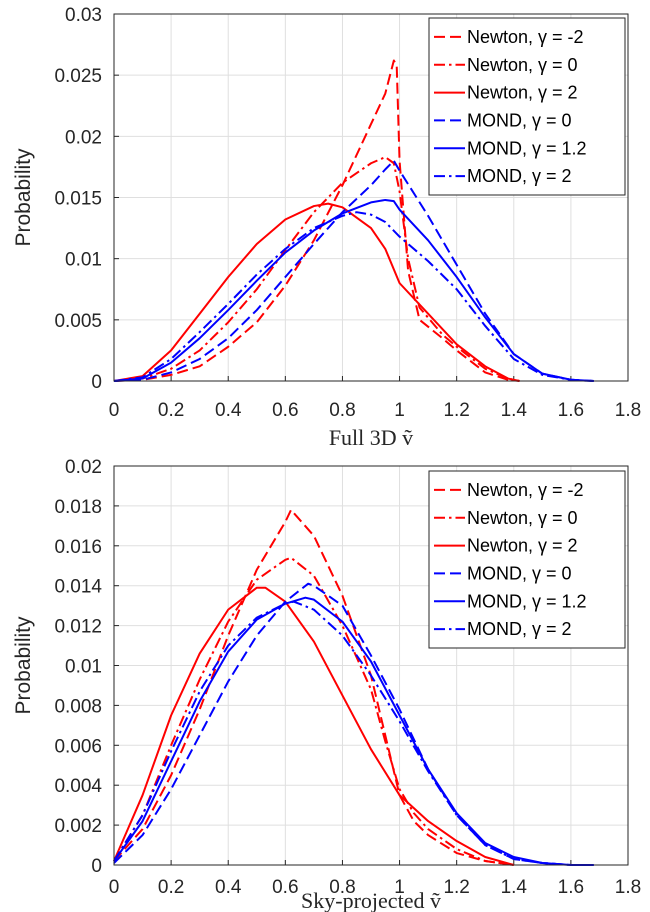 The width and height of the screenshot is (650, 912). Describe the element at coordinates (78, 547) in the screenshot. I see `y-tick-label: 0.016` at that location.